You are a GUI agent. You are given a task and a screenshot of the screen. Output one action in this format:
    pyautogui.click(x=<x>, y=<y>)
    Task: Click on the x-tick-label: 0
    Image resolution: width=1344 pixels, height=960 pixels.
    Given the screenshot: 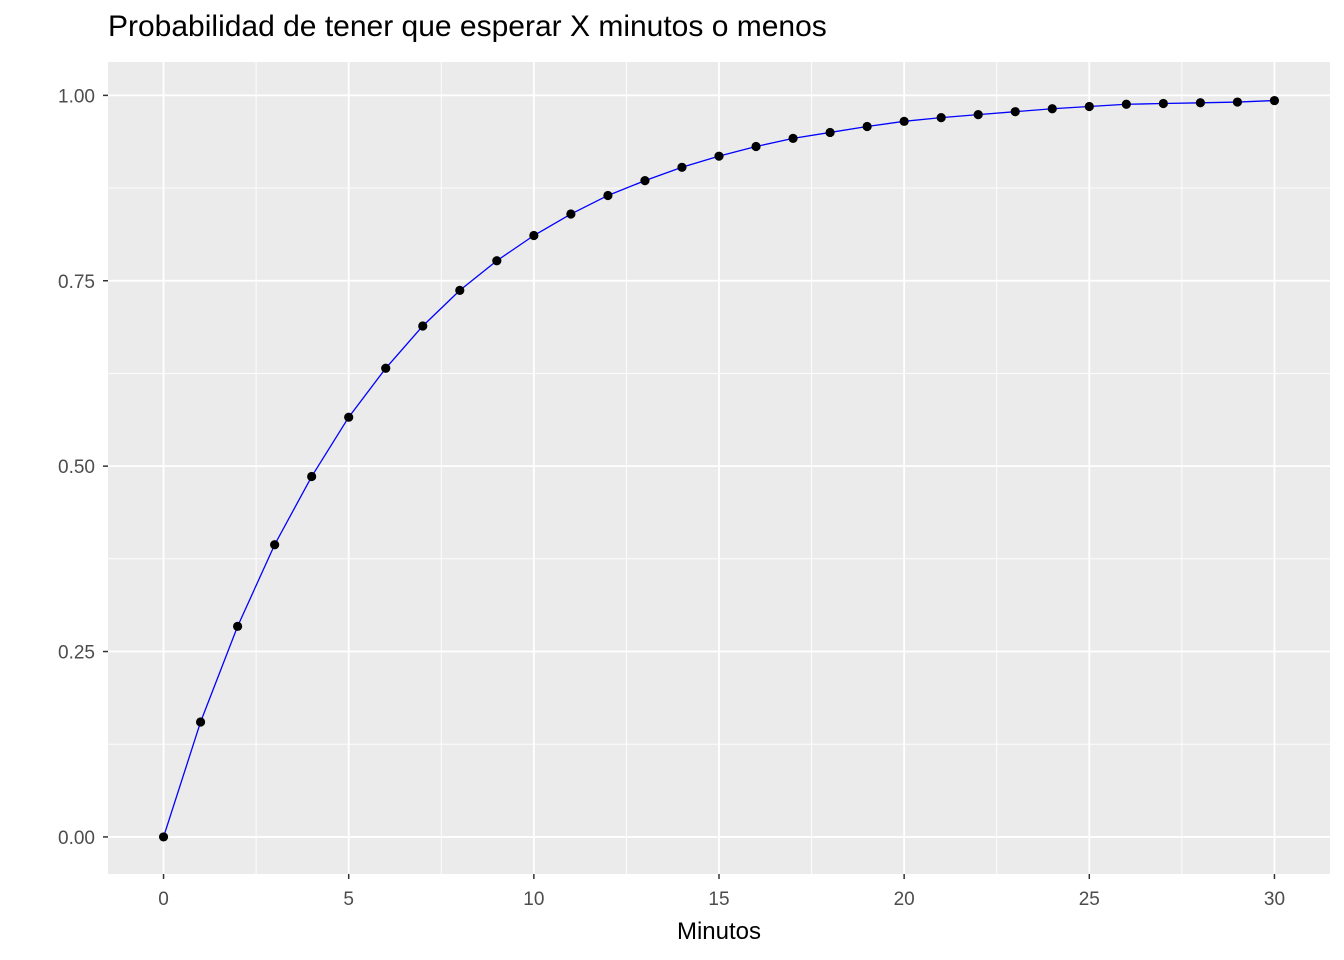 What is the action you would take?
    pyautogui.click(x=163, y=899)
    